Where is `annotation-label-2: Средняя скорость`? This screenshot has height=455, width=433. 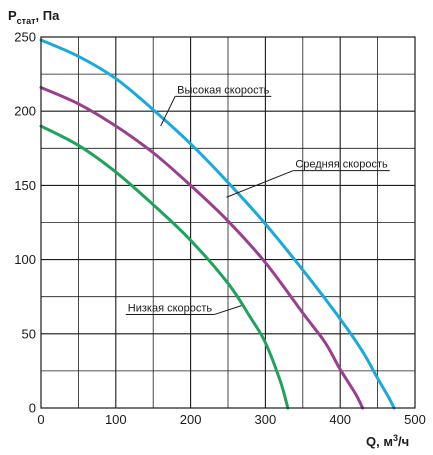 annotation-label-2: Средняя скорость is located at coordinates (341, 165).